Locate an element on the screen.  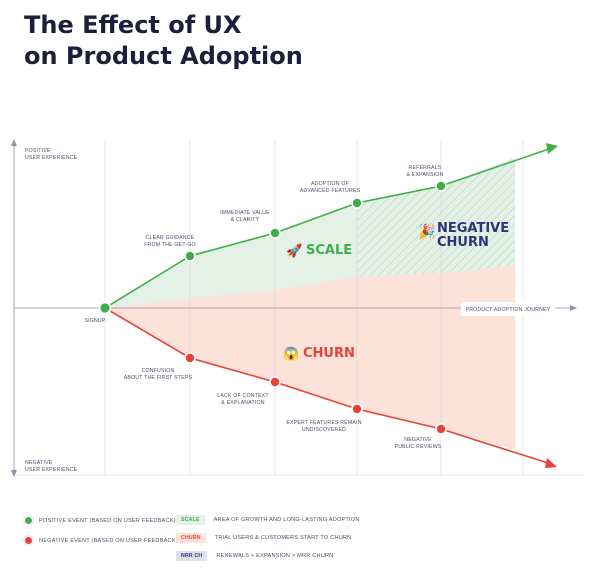
y-axis-negative-label-2: USER EXPERIENCE is located at coordinates (51, 470).